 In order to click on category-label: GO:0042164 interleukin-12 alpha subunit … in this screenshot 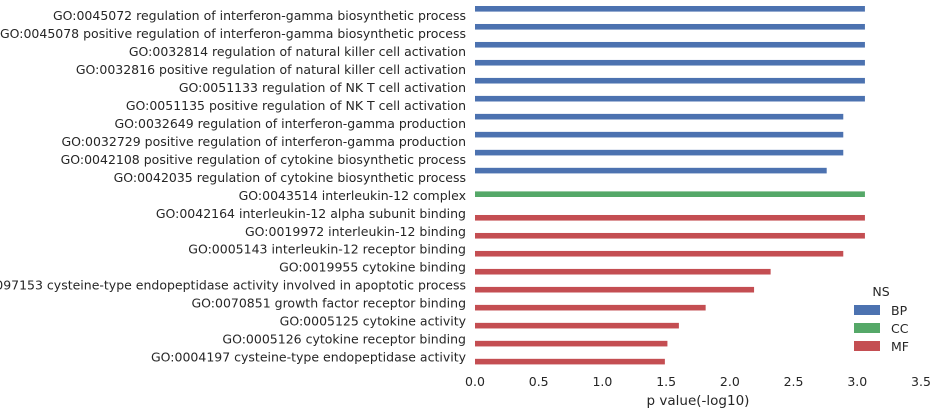, I will do `click(311, 213)`.